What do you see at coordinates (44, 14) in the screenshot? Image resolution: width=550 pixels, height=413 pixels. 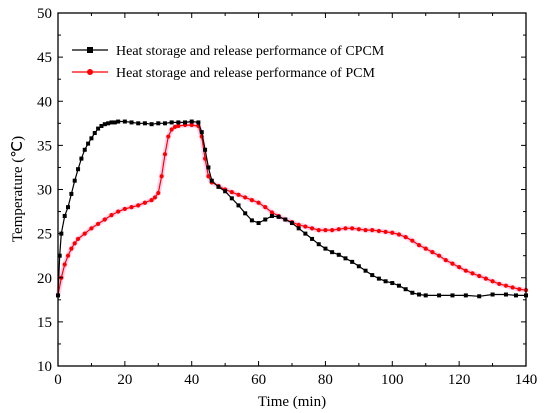 I see `y-tick-label: 50` at bounding box center [44, 14].